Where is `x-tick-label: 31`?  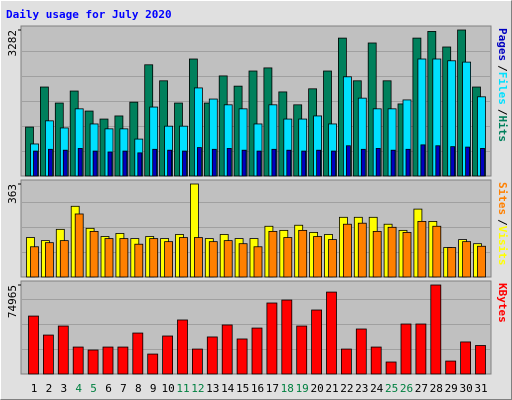 x-tick-label: 31 is located at coordinates (480, 388).